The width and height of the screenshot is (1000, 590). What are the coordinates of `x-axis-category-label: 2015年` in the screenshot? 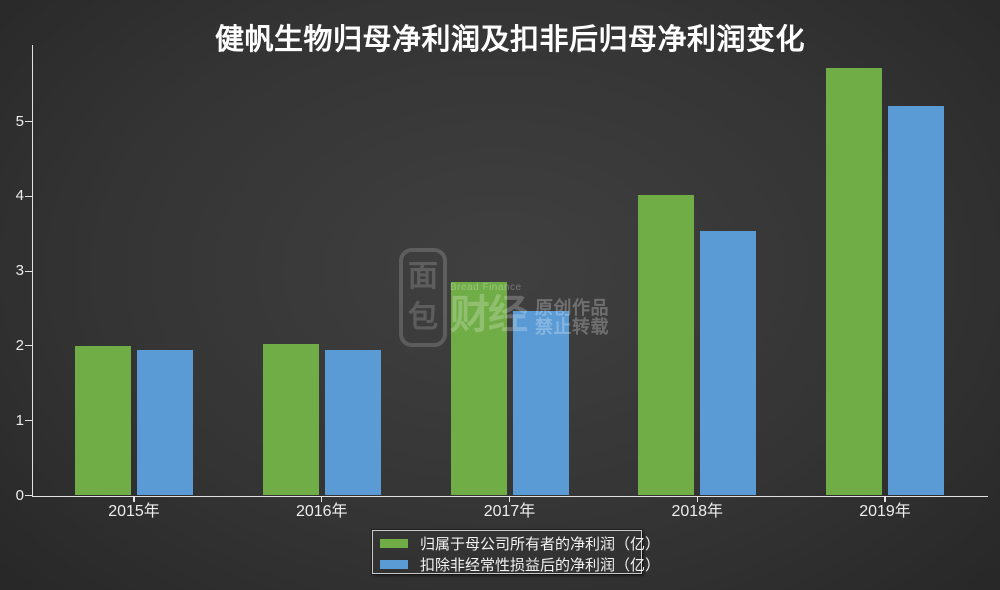 It's located at (134, 511).